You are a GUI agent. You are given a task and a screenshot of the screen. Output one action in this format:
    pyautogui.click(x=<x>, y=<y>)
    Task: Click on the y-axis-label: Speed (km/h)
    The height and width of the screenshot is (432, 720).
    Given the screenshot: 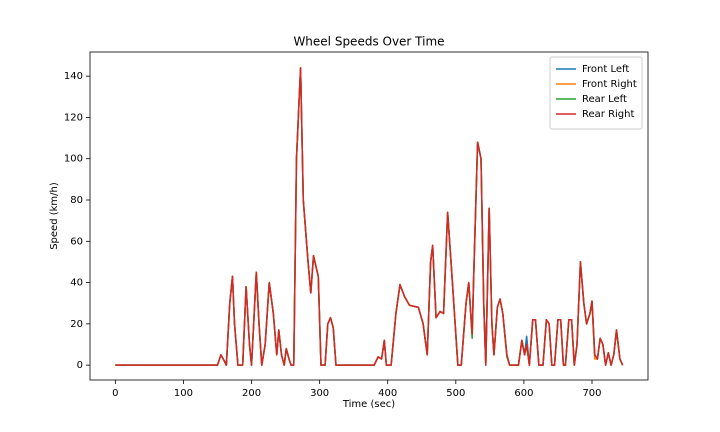 What is the action you would take?
    pyautogui.click(x=54, y=216)
    